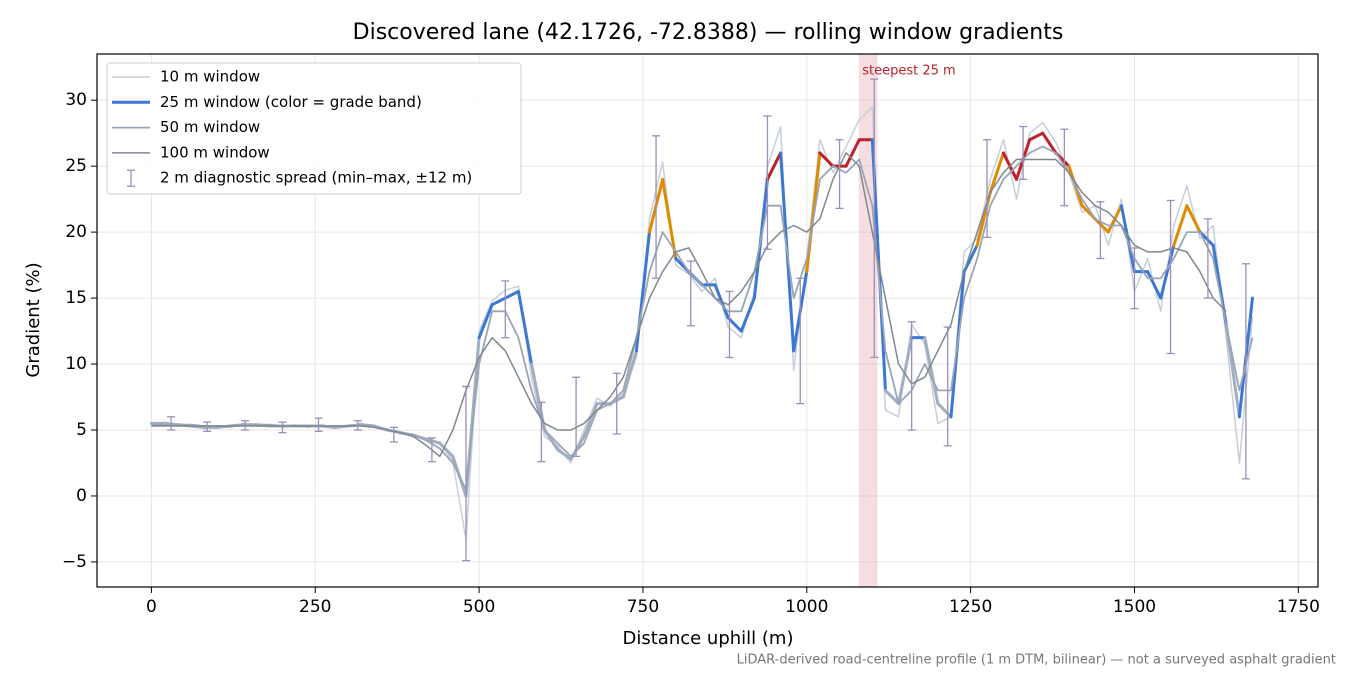 The image size is (1350, 675). What do you see at coordinates (210, 127) in the screenshot?
I see `legend-label: 50 m window` at bounding box center [210, 127].